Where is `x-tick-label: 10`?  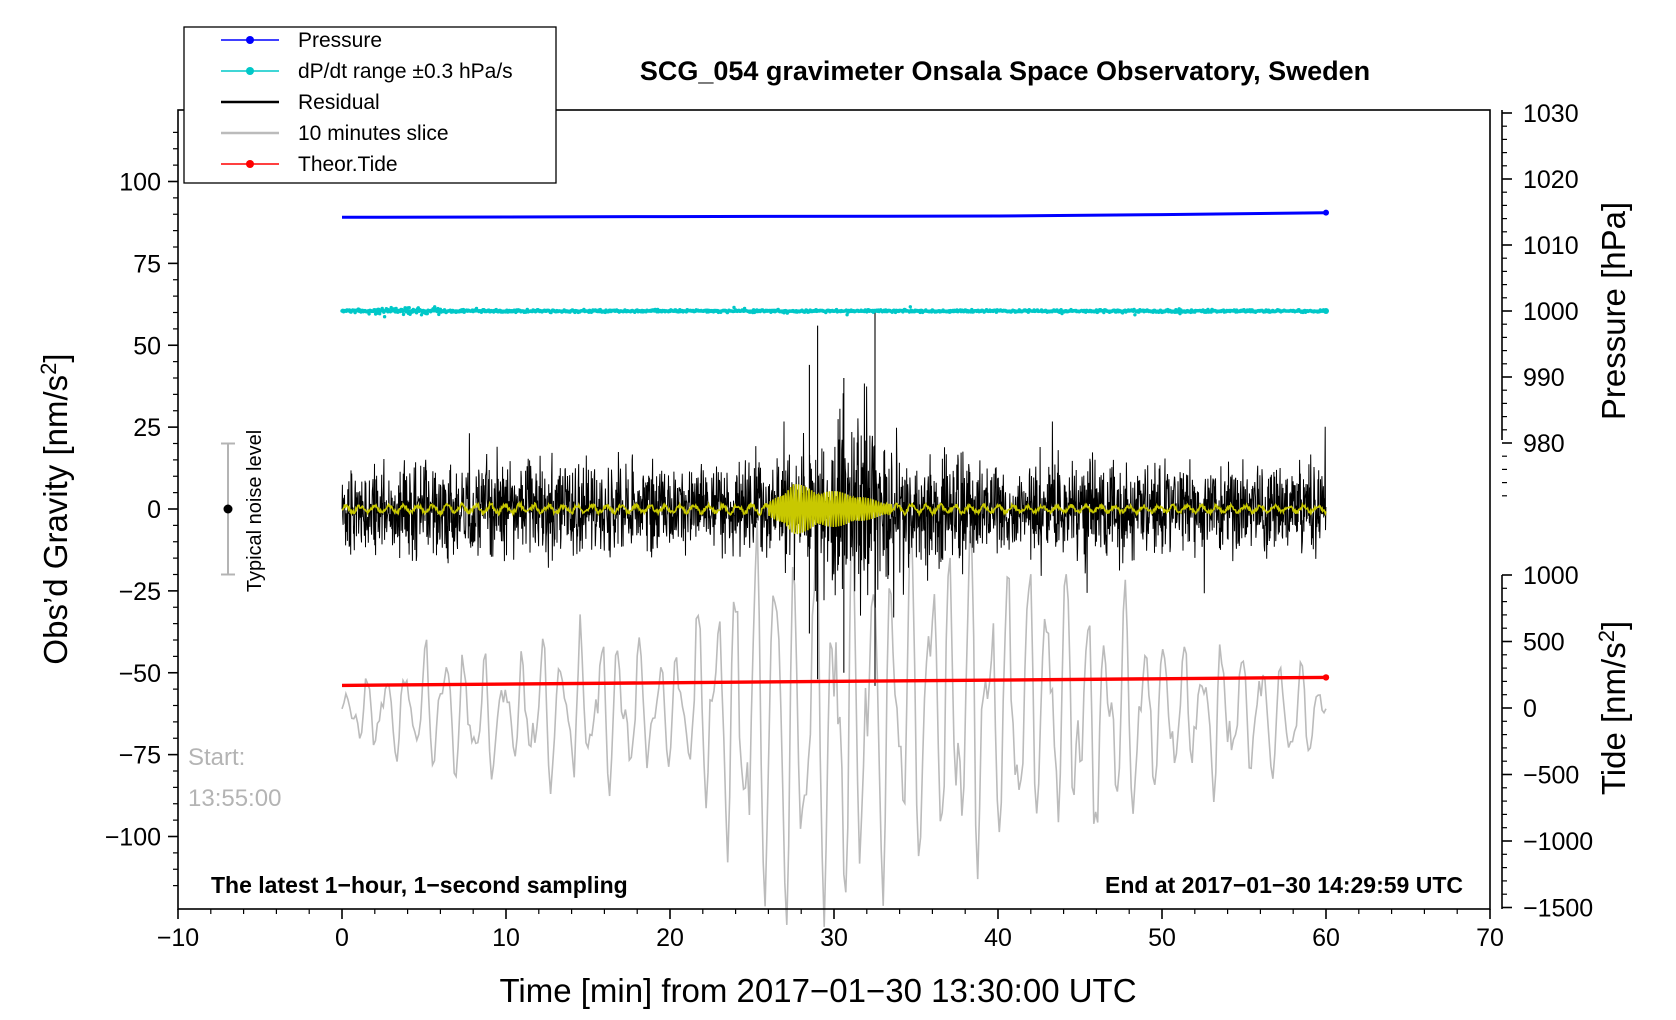
x-tick-label: 10 is located at coordinates (506, 938).